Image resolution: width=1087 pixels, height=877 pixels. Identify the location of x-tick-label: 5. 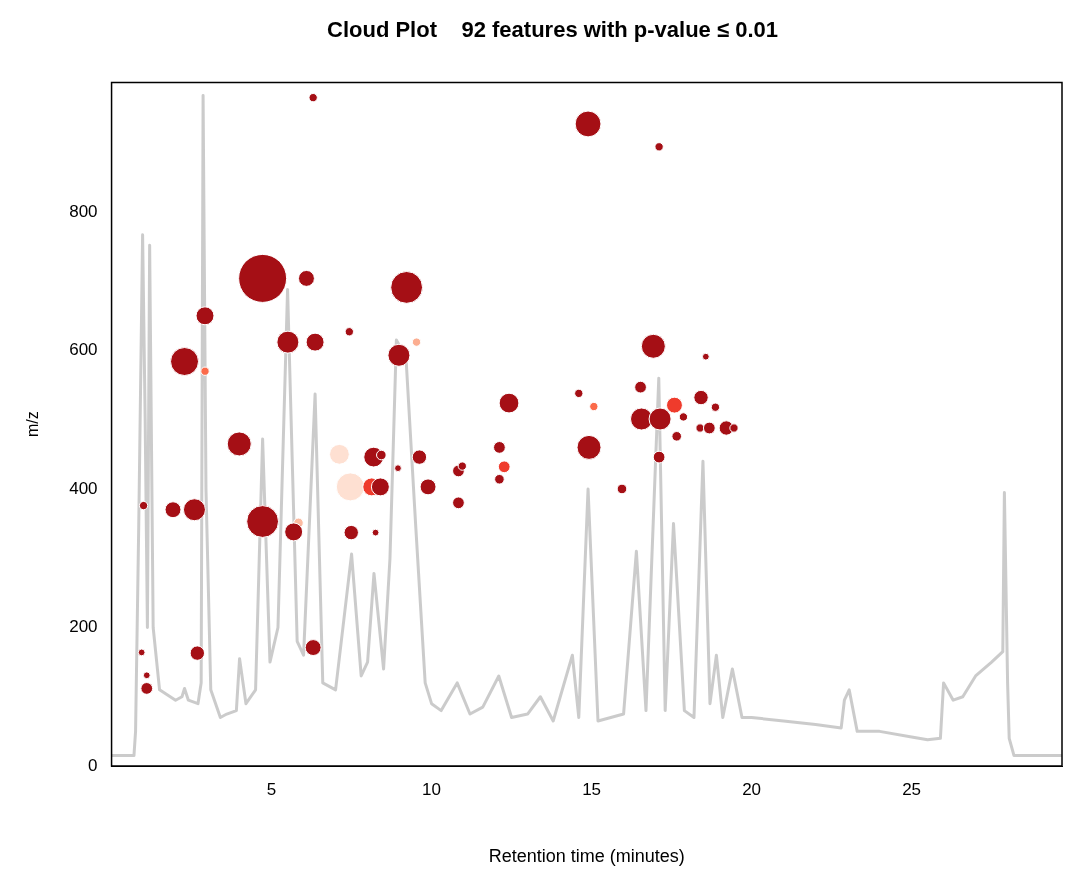
(271, 789).